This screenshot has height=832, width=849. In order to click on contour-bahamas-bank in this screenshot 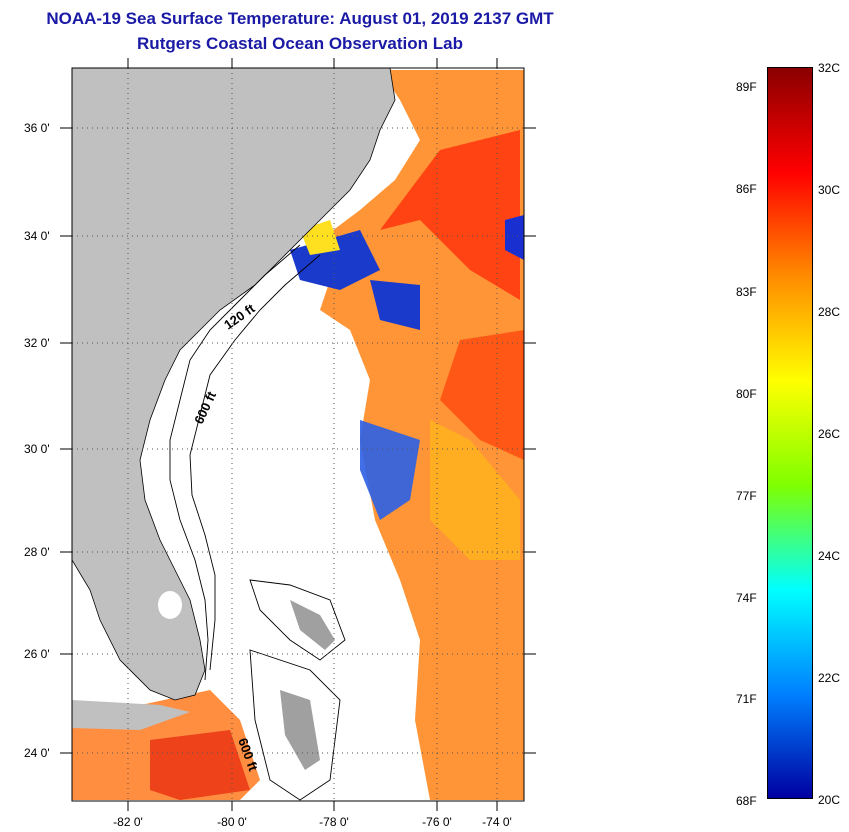, I will do `click(297, 620)`.